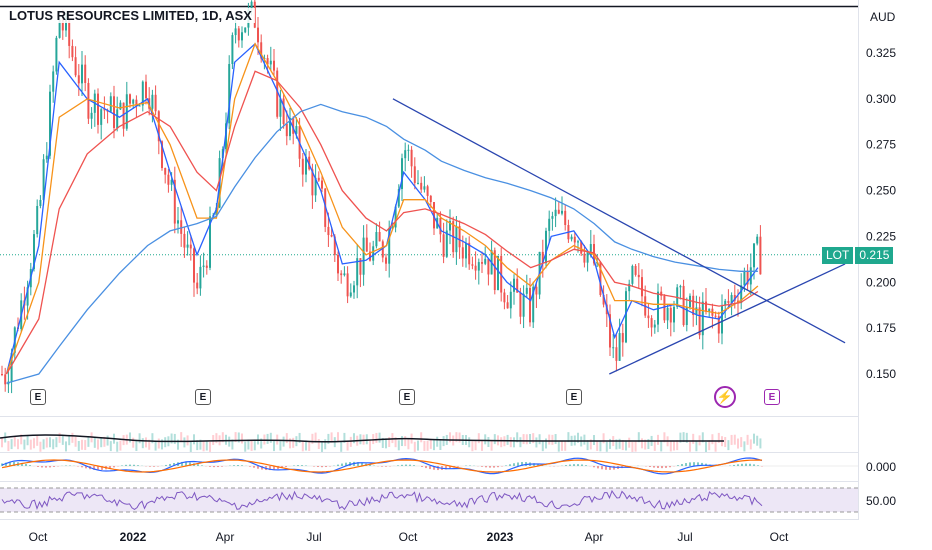 Image resolution: width=932 pixels, height=550 pixels. I want to click on price-tick-label: 0.150, so click(881, 374).